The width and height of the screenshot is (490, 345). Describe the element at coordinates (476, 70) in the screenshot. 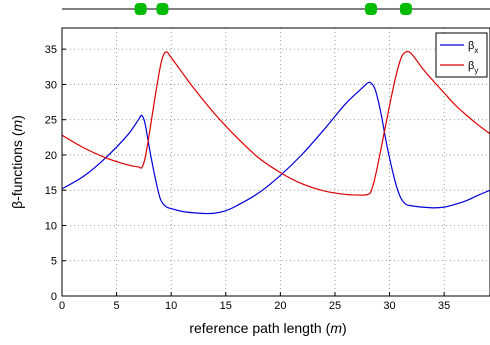

I see `legend-label-sub-1: y` at that location.